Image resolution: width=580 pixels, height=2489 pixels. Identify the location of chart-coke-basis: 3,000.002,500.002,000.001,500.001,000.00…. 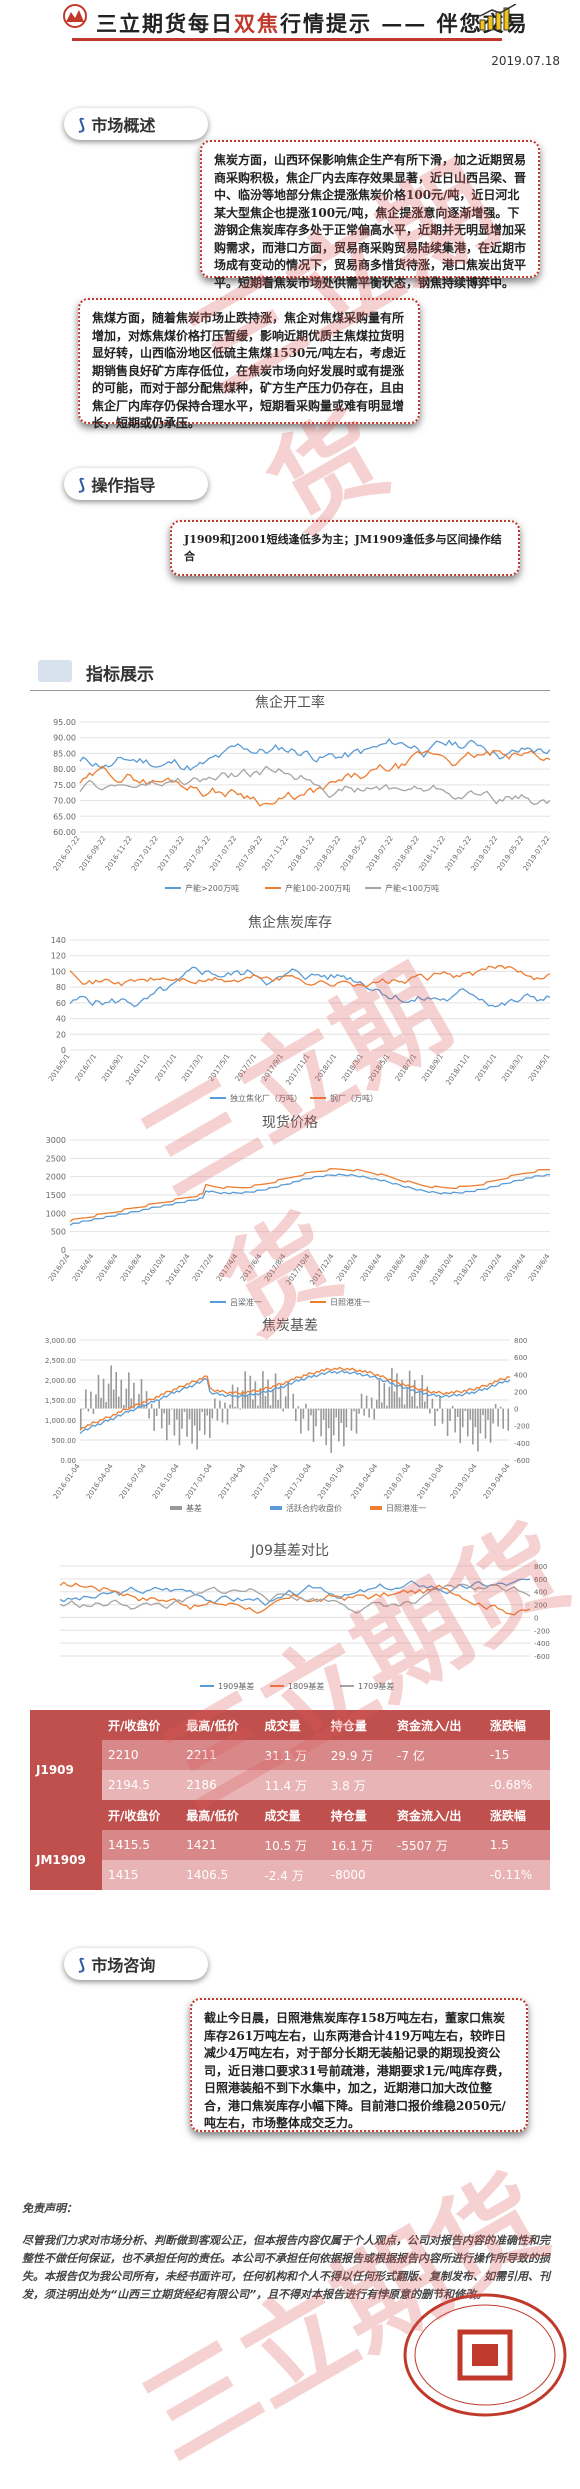
(295, 1425).